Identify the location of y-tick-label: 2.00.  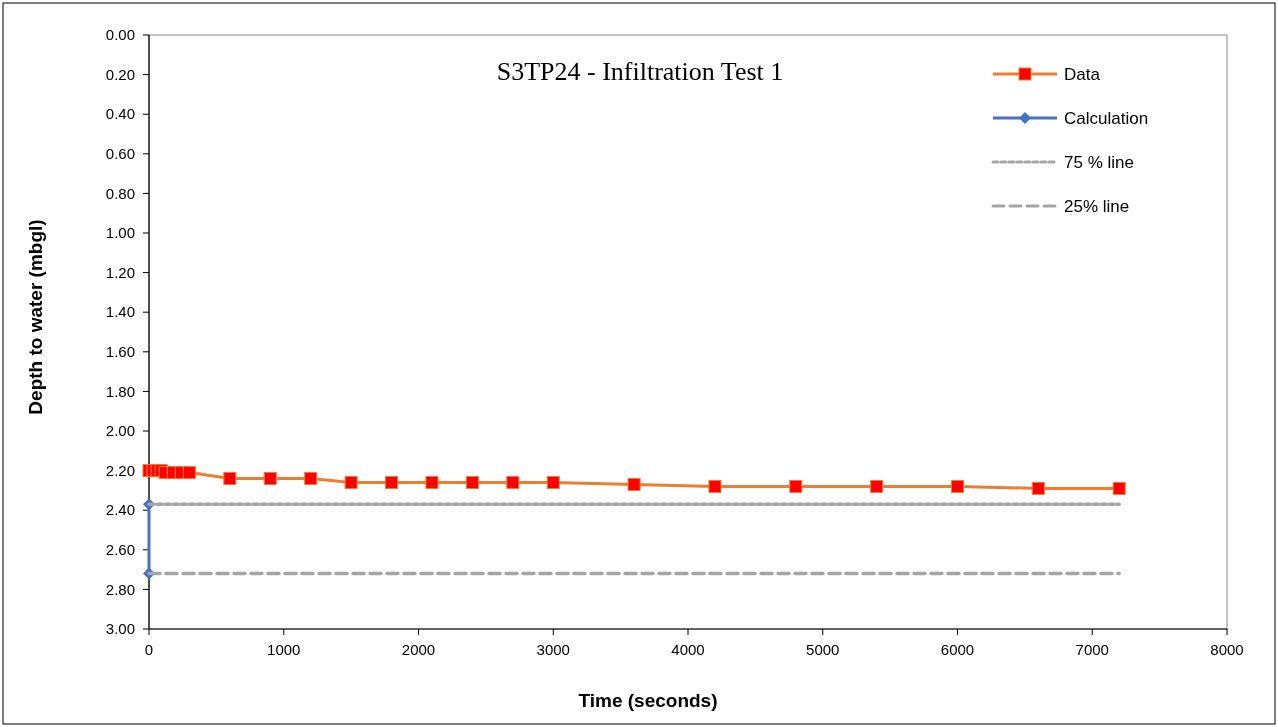
(120, 431).